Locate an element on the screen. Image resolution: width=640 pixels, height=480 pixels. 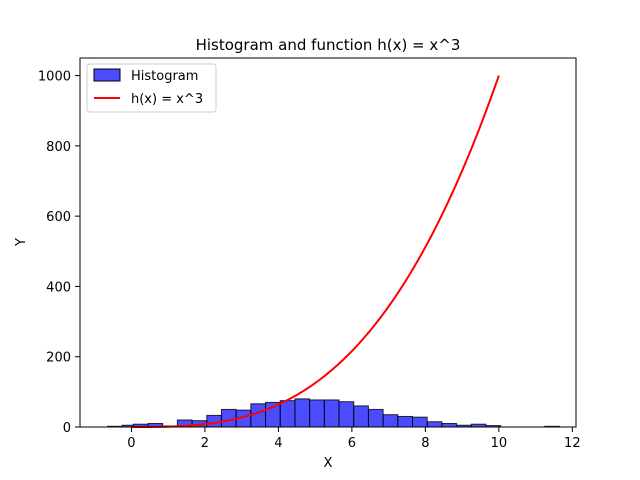
x-tick-label: 0 is located at coordinates (131, 443).